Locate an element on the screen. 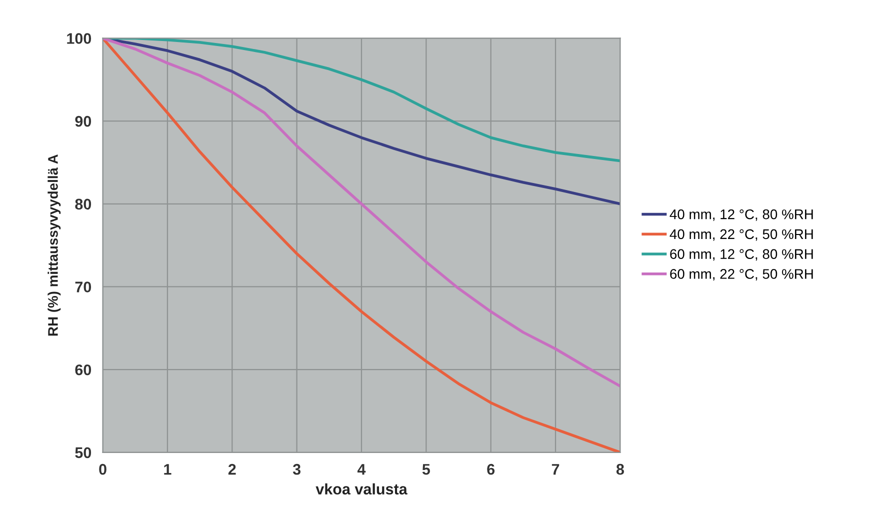  x-axis-title: vkoa valusta is located at coordinates (362, 489).